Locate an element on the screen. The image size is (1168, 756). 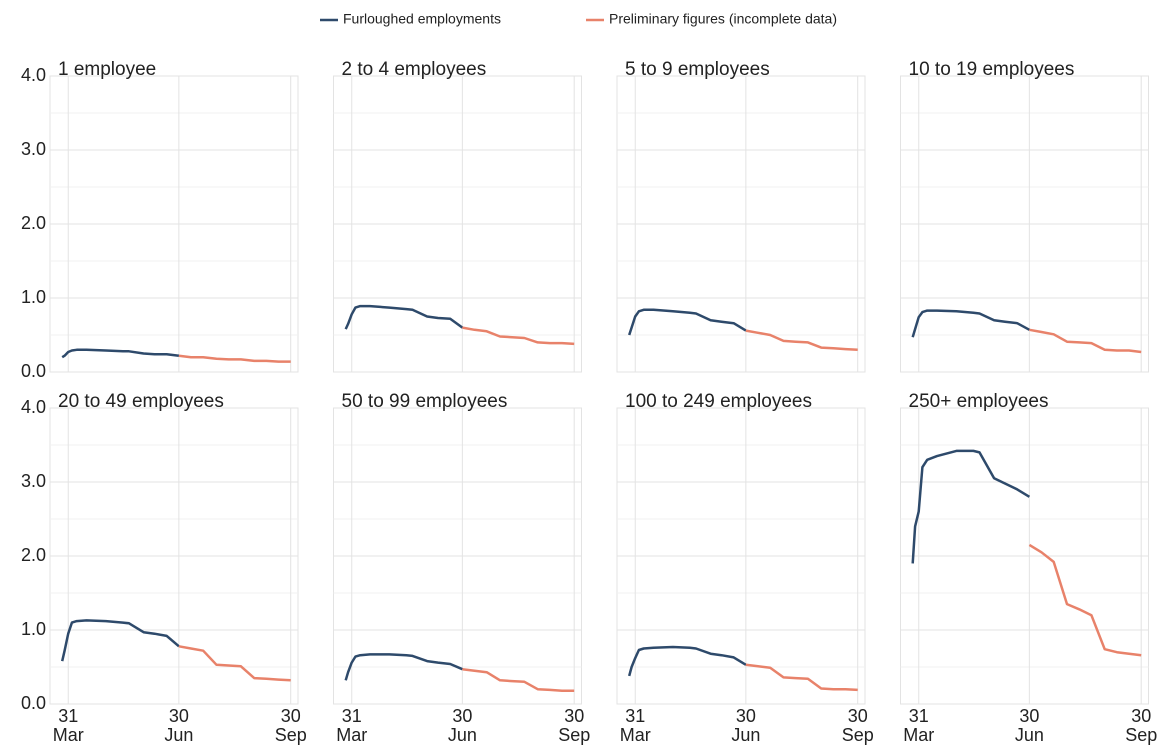
panel-title: 250+ employees is located at coordinates (979, 401).